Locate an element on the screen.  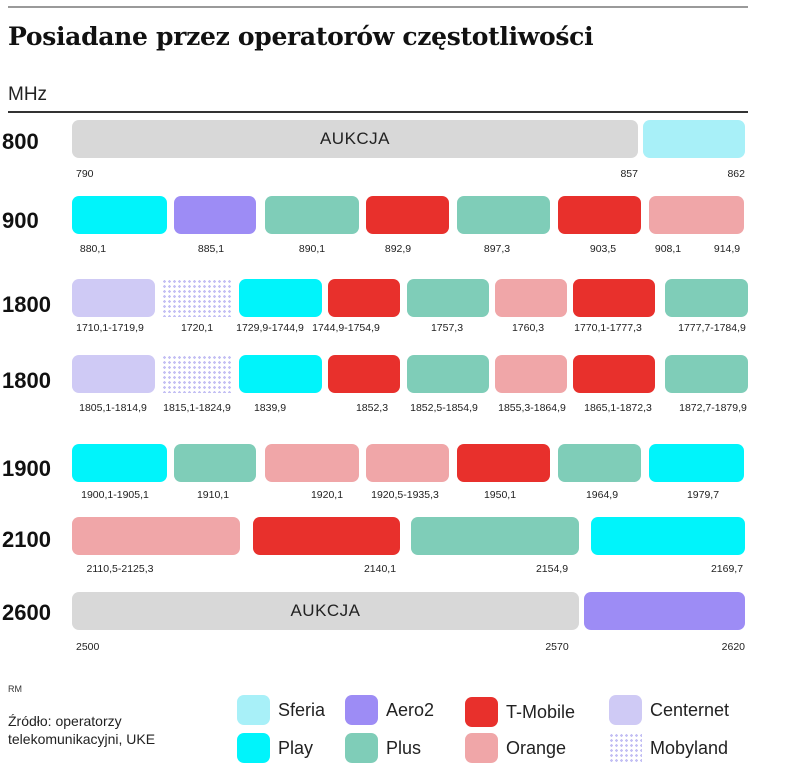
tick-label: 880,1 is located at coordinates (93, 249).